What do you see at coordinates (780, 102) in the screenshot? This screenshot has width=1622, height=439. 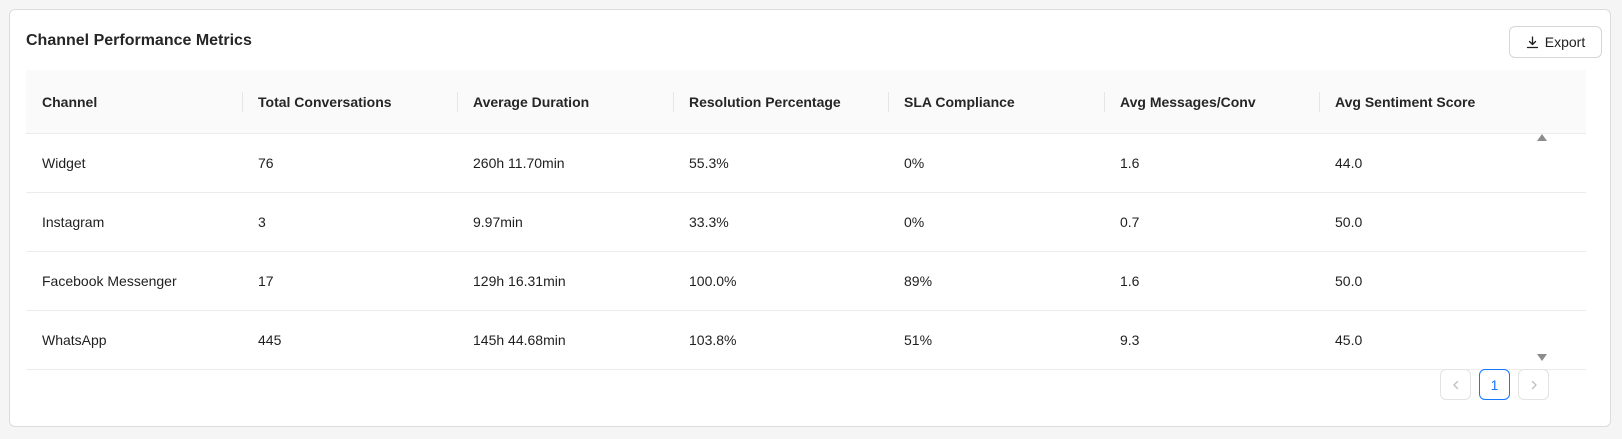 I see `column-header-resolution-percentage: Resolution Percentage` at bounding box center [780, 102].